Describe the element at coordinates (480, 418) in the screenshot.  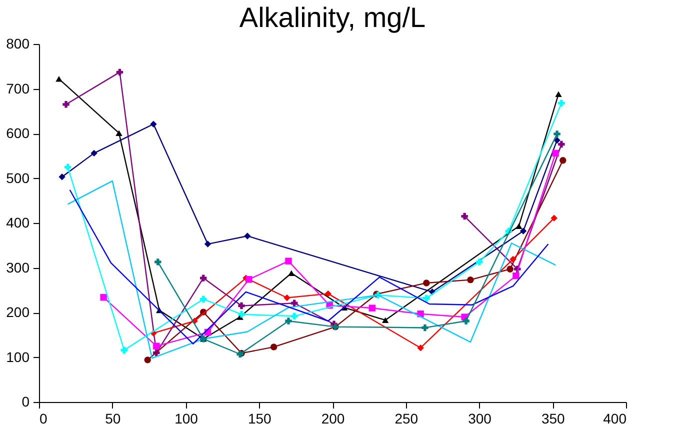
I see `x-tick-label: 300` at that location.